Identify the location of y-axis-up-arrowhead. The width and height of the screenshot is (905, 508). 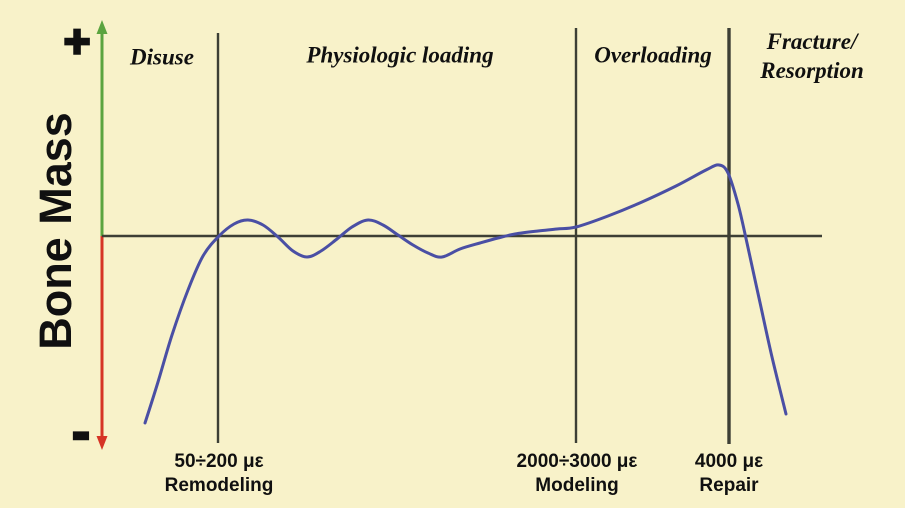
(102, 27).